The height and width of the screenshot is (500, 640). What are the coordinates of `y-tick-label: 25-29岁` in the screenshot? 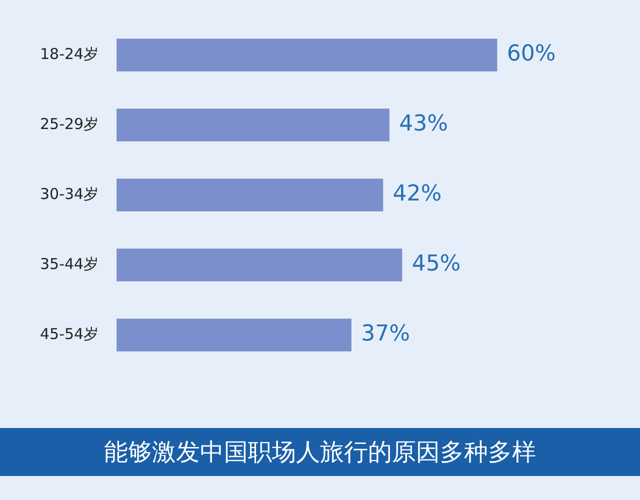 It's located at (69, 123).